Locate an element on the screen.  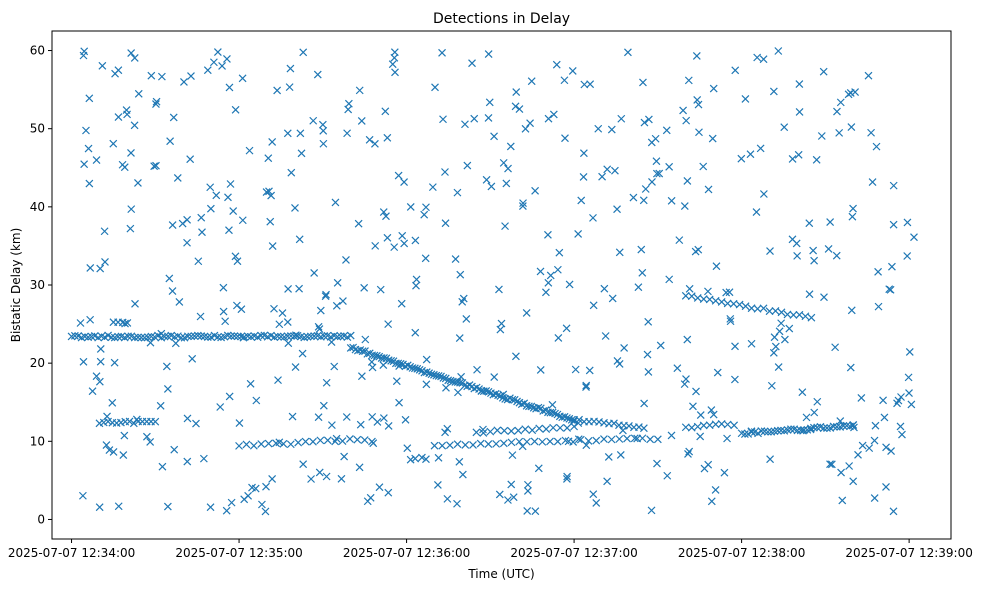
y-tick-label: 50 is located at coordinates (37, 129).